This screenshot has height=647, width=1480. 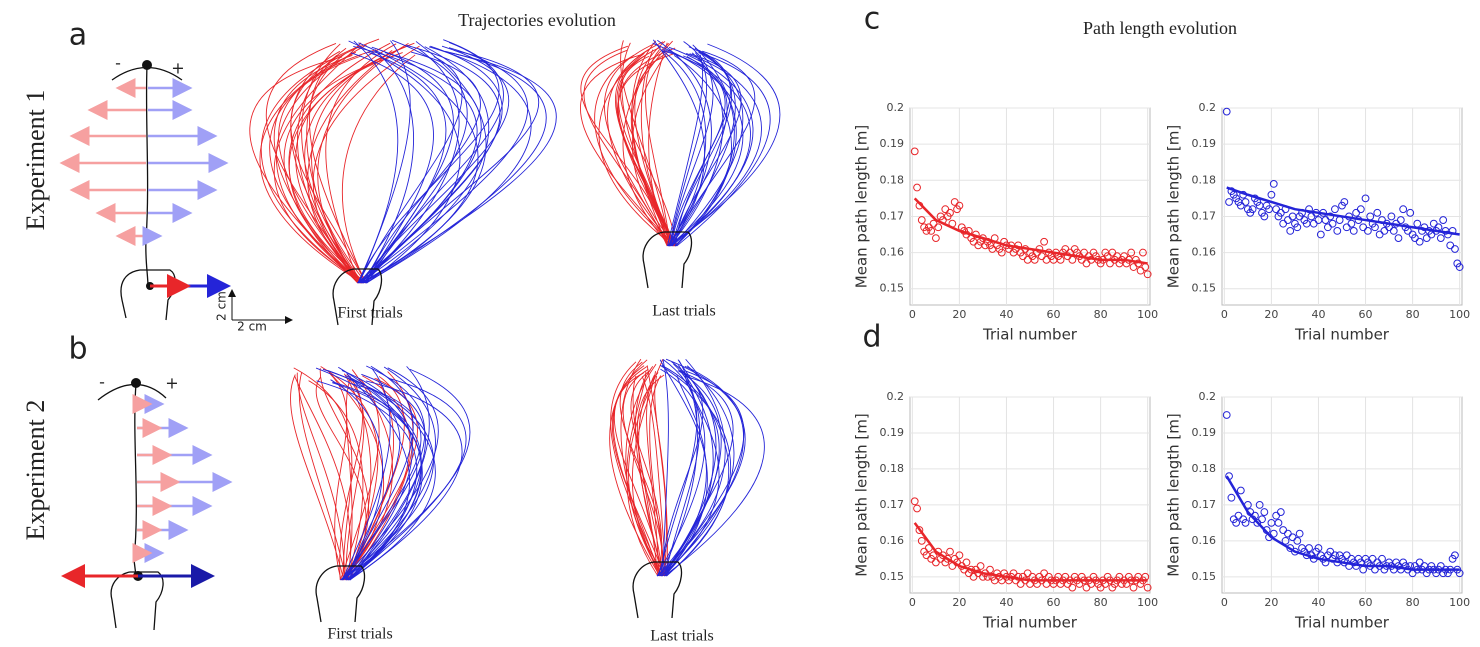 What do you see at coordinates (684, 311) in the screenshot?
I see `trial-label: Last trials` at bounding box center [684, 311].